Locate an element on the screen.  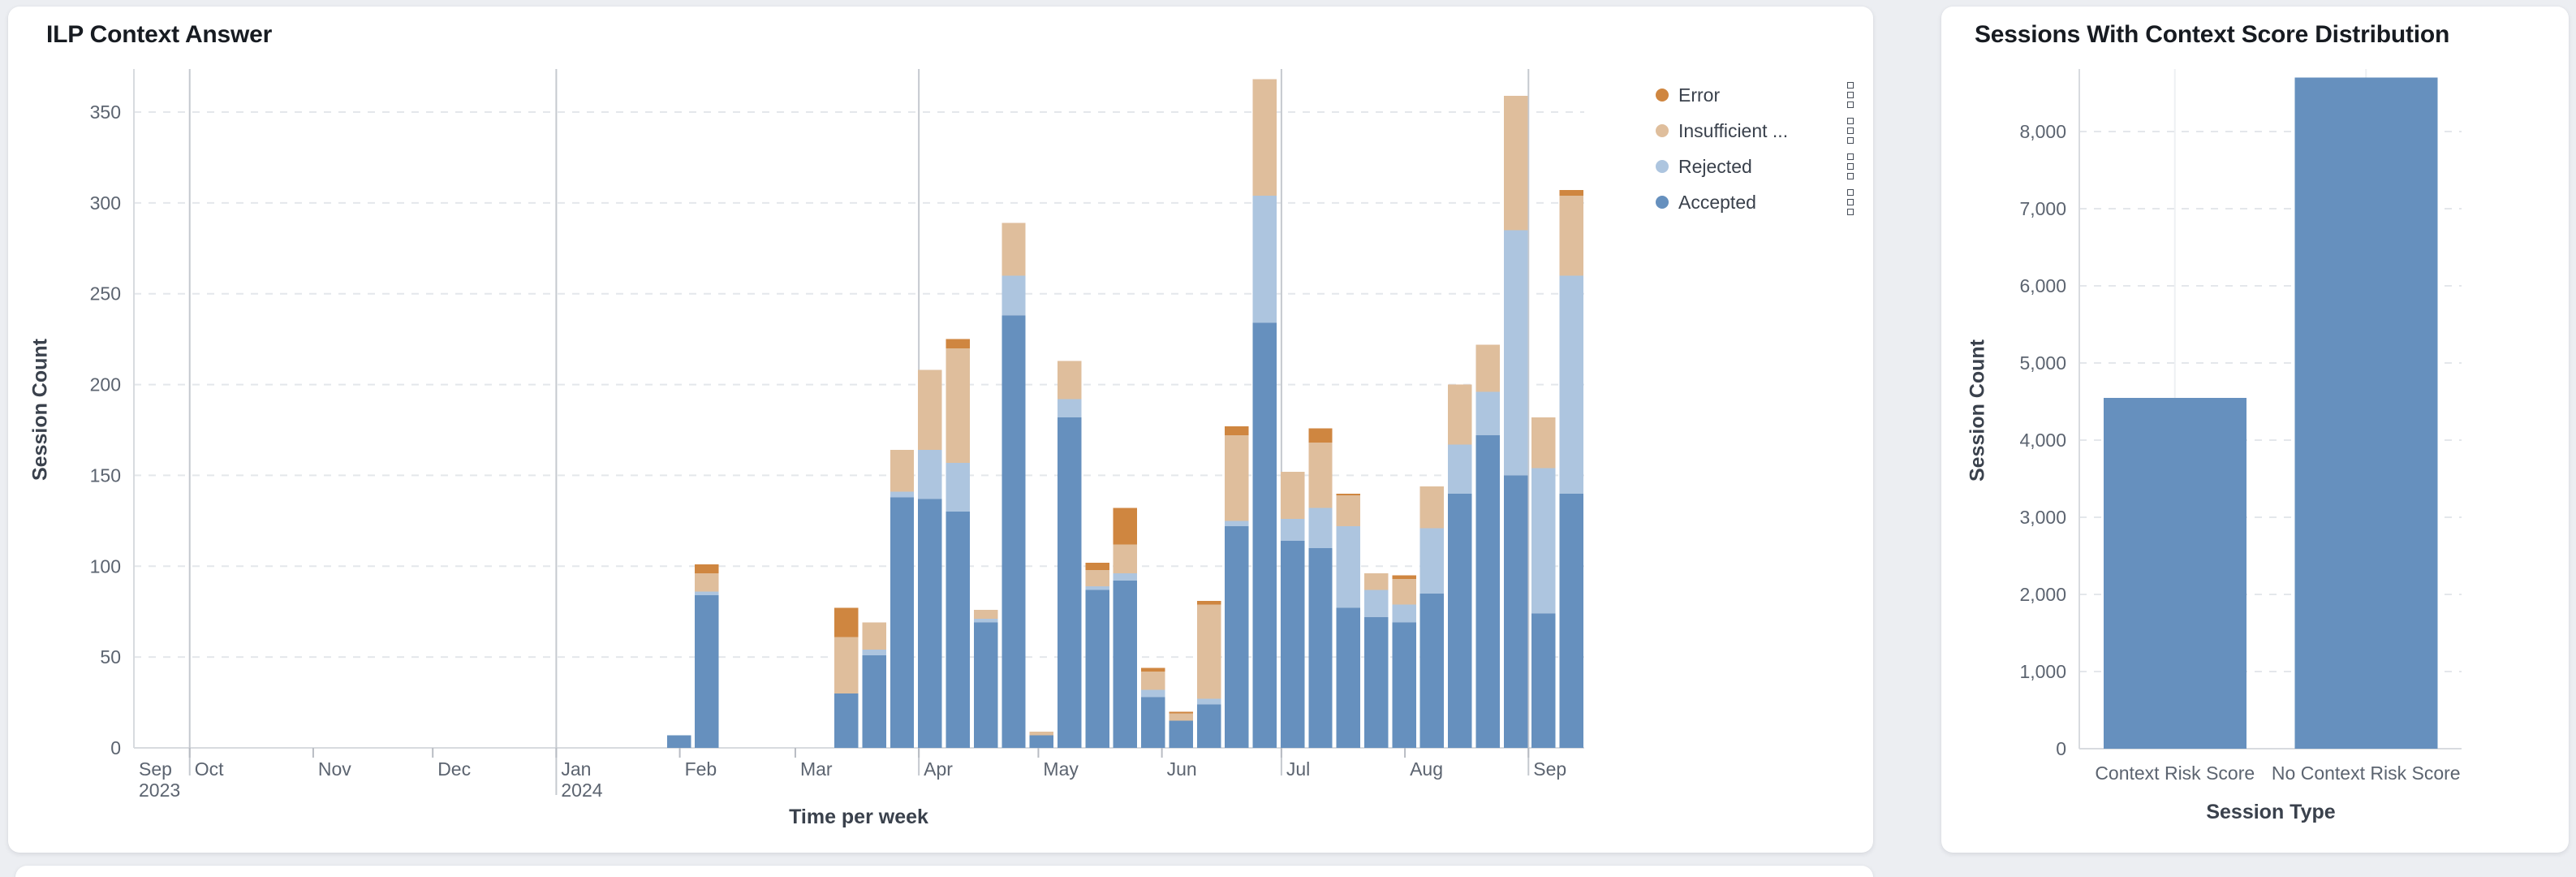
legend-item-error: Error is located at coordinates (1756, 95).